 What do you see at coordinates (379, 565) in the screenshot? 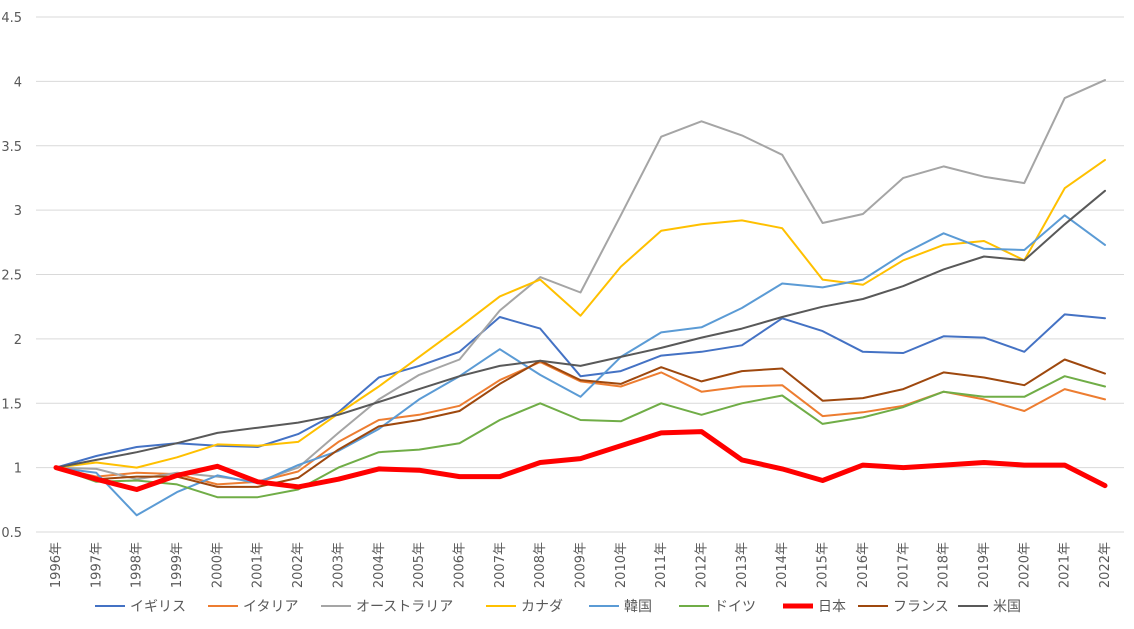
I see `x-tick-label: 2004年` at bounding box center [379, 565].